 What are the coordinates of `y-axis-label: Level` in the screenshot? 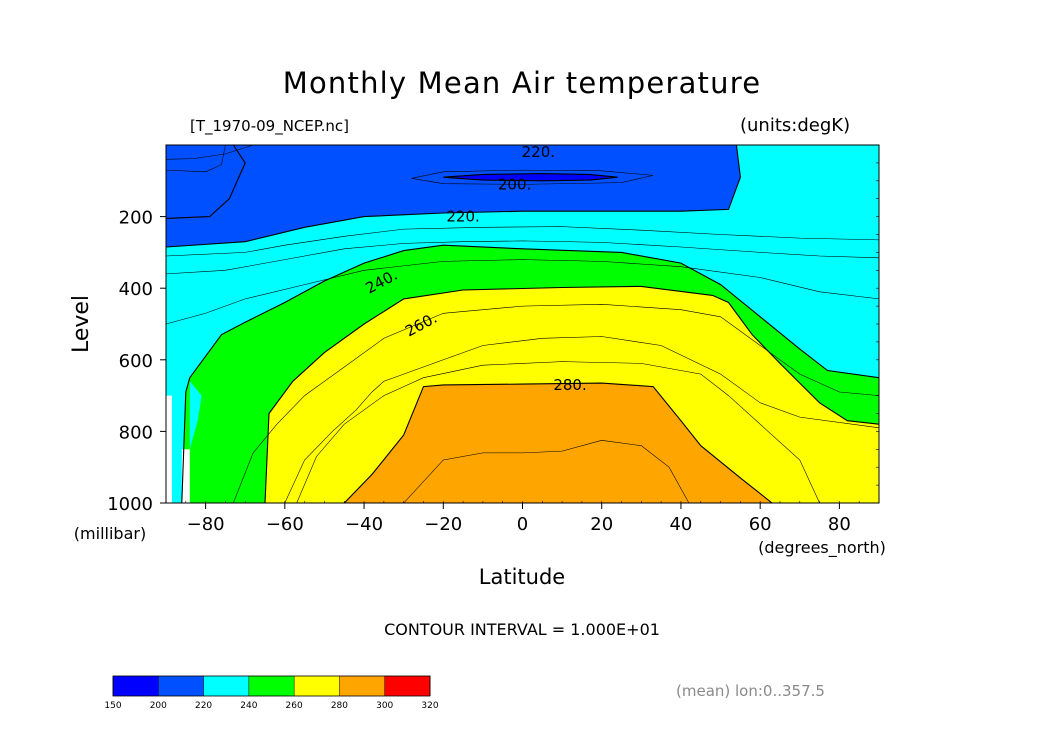 It's located at (81, 324).